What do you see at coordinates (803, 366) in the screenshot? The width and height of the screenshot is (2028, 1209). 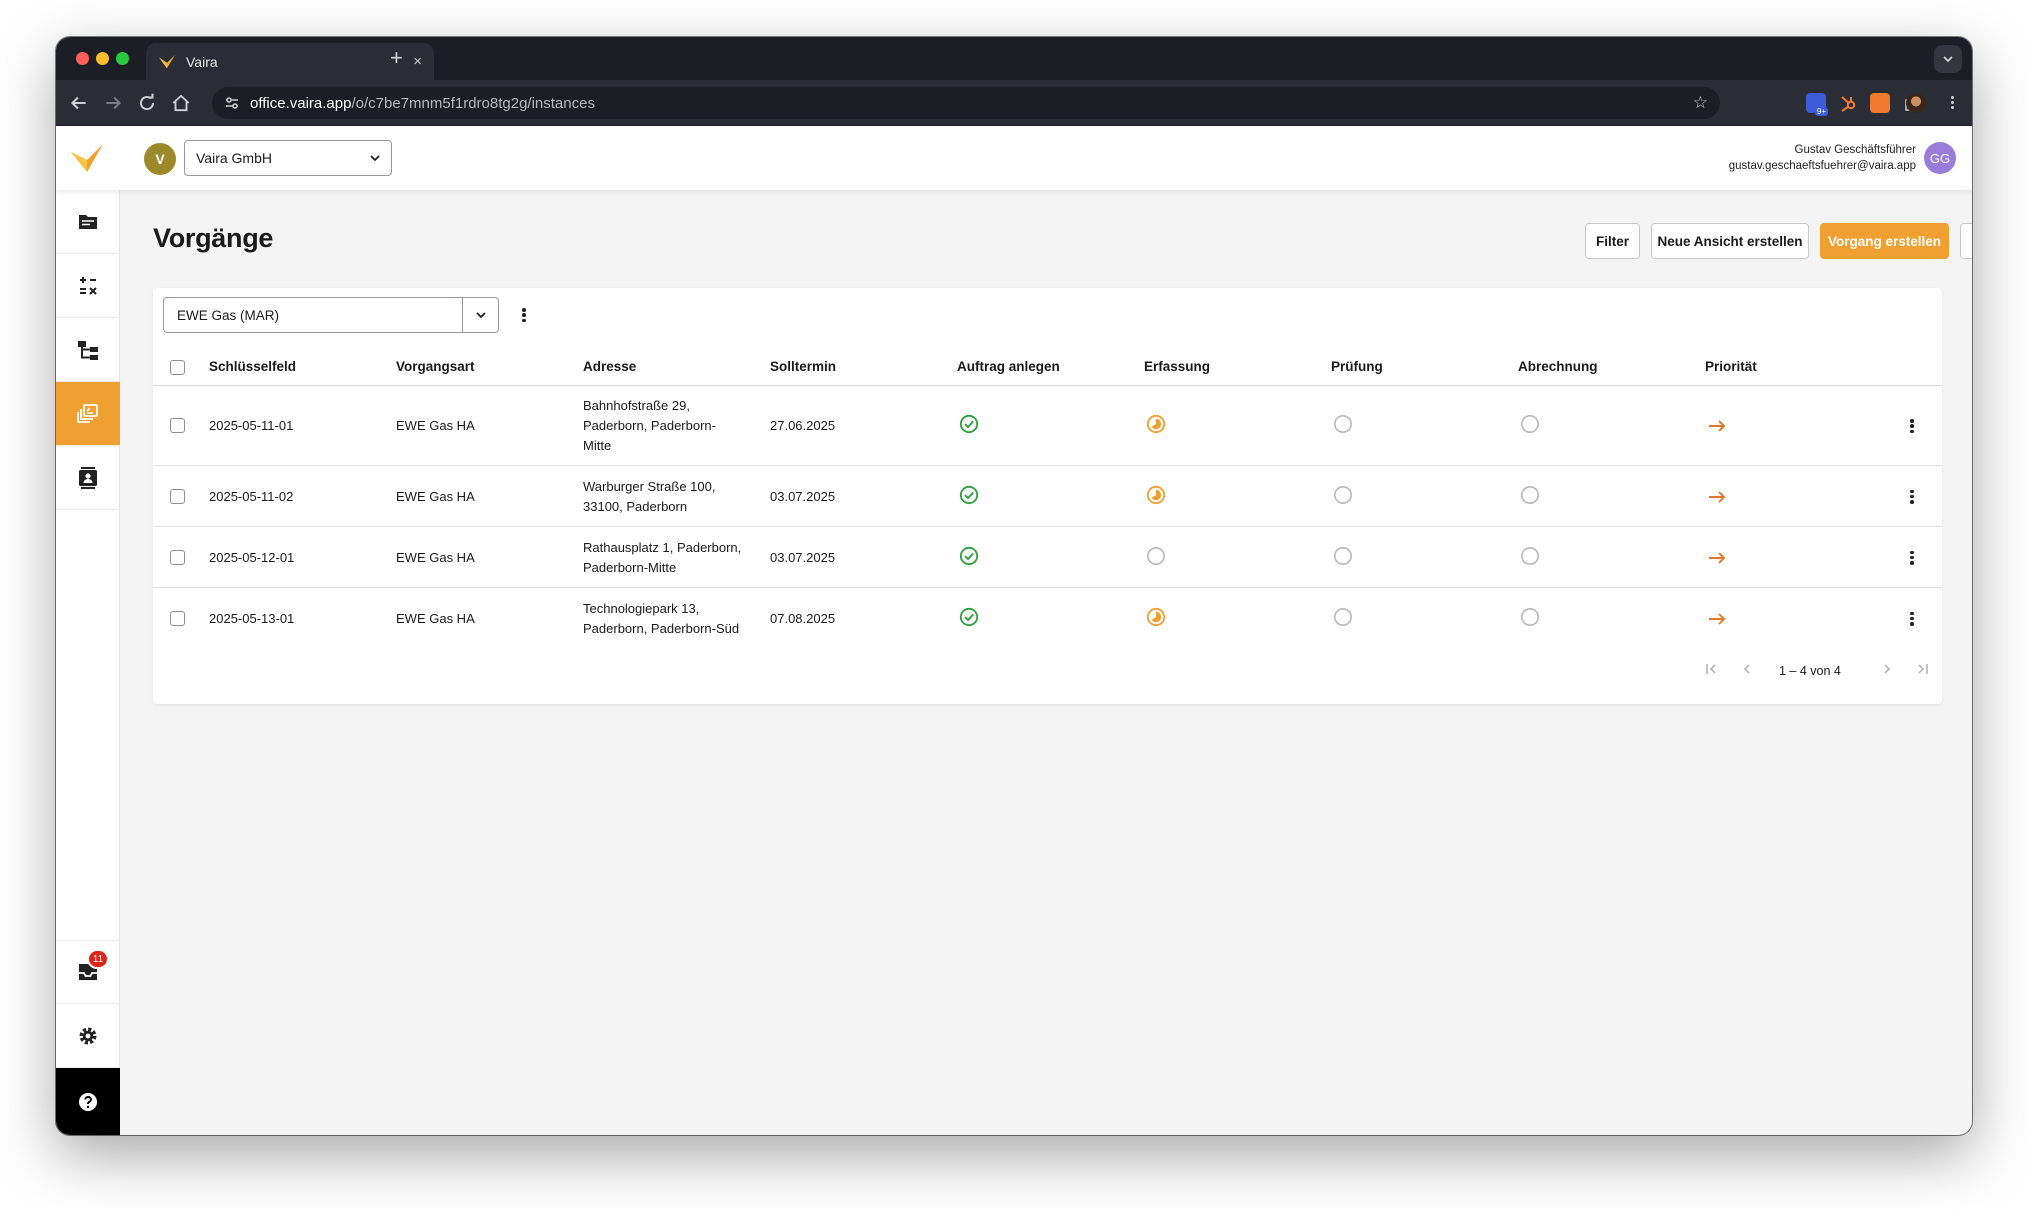 I see `column-header-date: Solltermin` at bounding box center [803, 366].